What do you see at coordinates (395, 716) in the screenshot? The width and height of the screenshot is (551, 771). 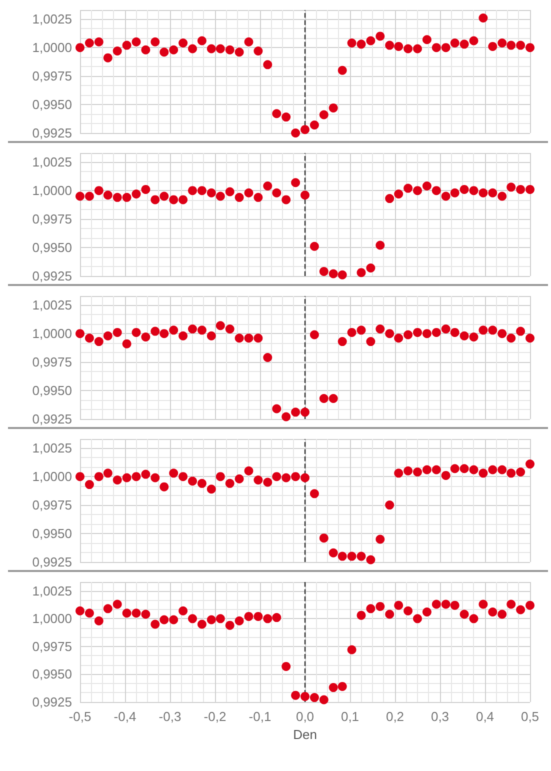 I see `x-tick-label: 0,2` at bounding box center [395, 716].